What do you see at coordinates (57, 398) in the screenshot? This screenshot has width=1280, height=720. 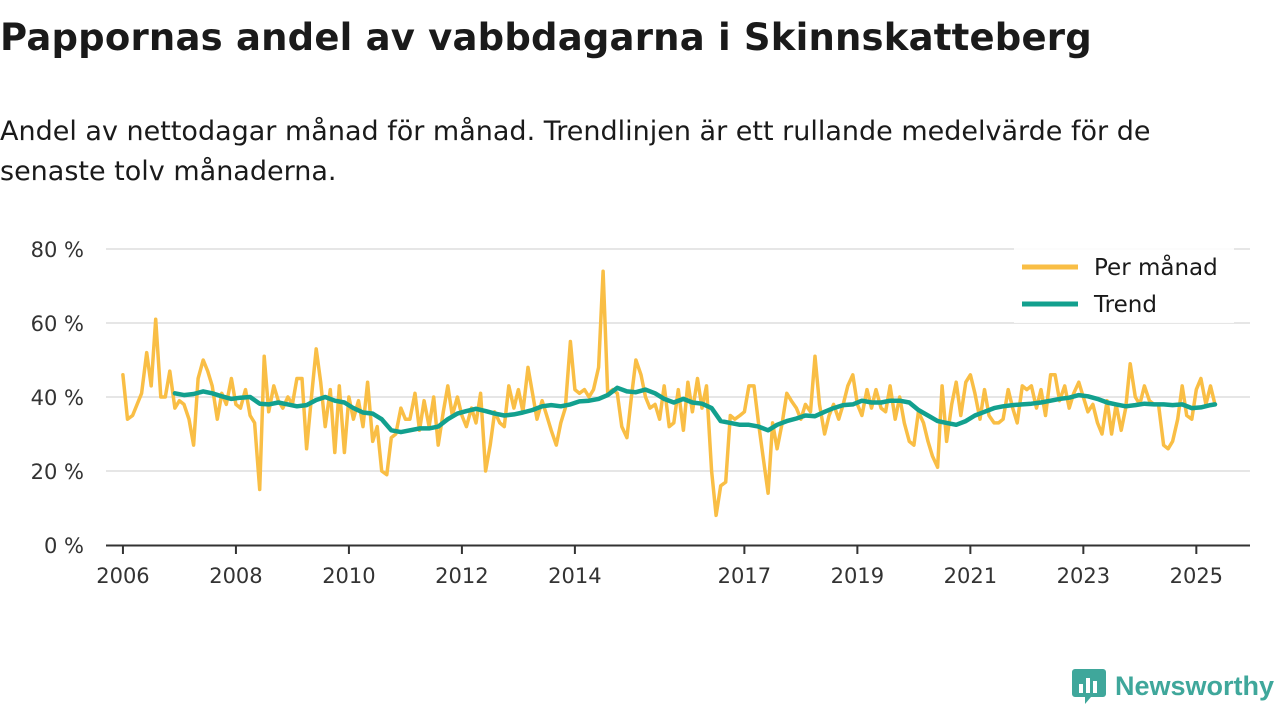 I see `y-tick-label: 40 %` at bounding box center [57, 398].